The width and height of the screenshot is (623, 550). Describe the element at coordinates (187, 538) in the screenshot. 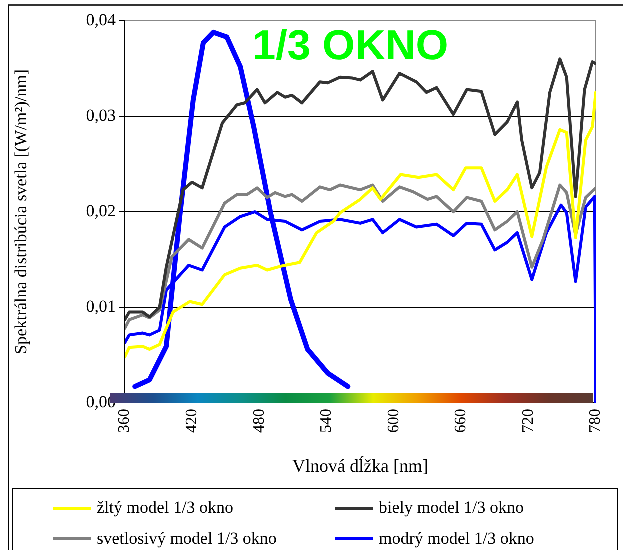

I see `legend-label: svetlosivý model 1/3 okno` at that location.